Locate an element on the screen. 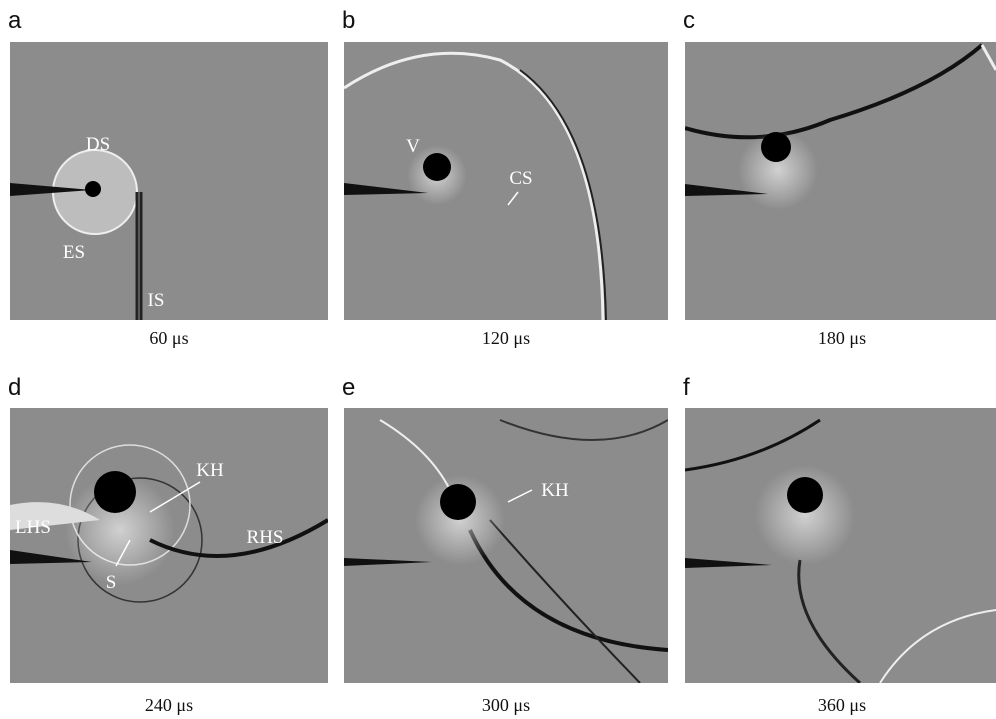 This screenshot has height=719, width=996. annotation: DS is located at coordinates (98, 144).